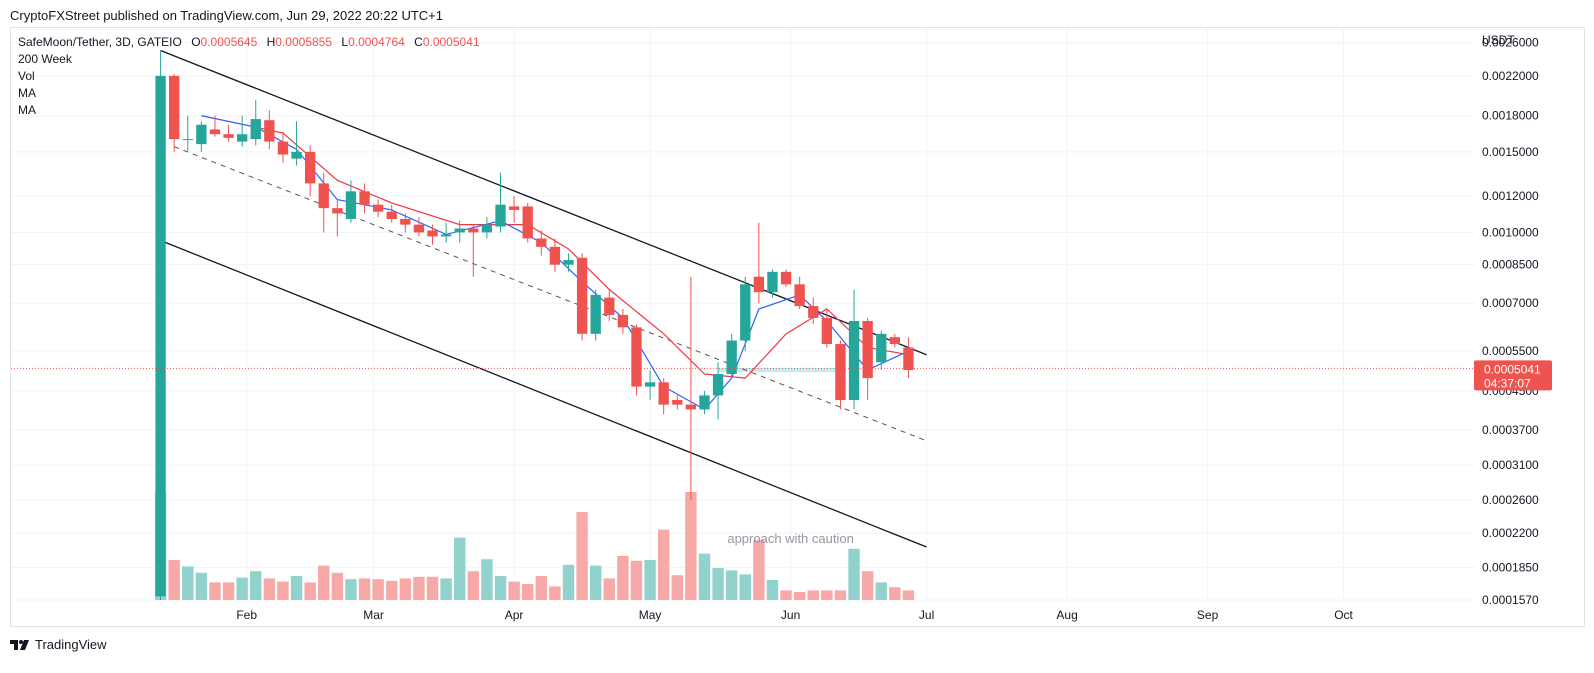 This screenshot has height=673, width=1594. What do you see at coordinates (1510, 351) in the screenshot?
I see `y-tick-label: 0.0005500` at bounding box center [1510, 351].